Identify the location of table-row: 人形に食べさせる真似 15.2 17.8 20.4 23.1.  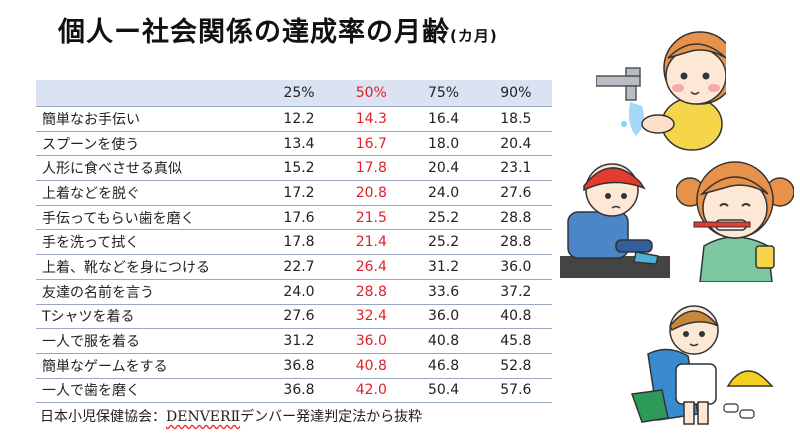
(294, 168).